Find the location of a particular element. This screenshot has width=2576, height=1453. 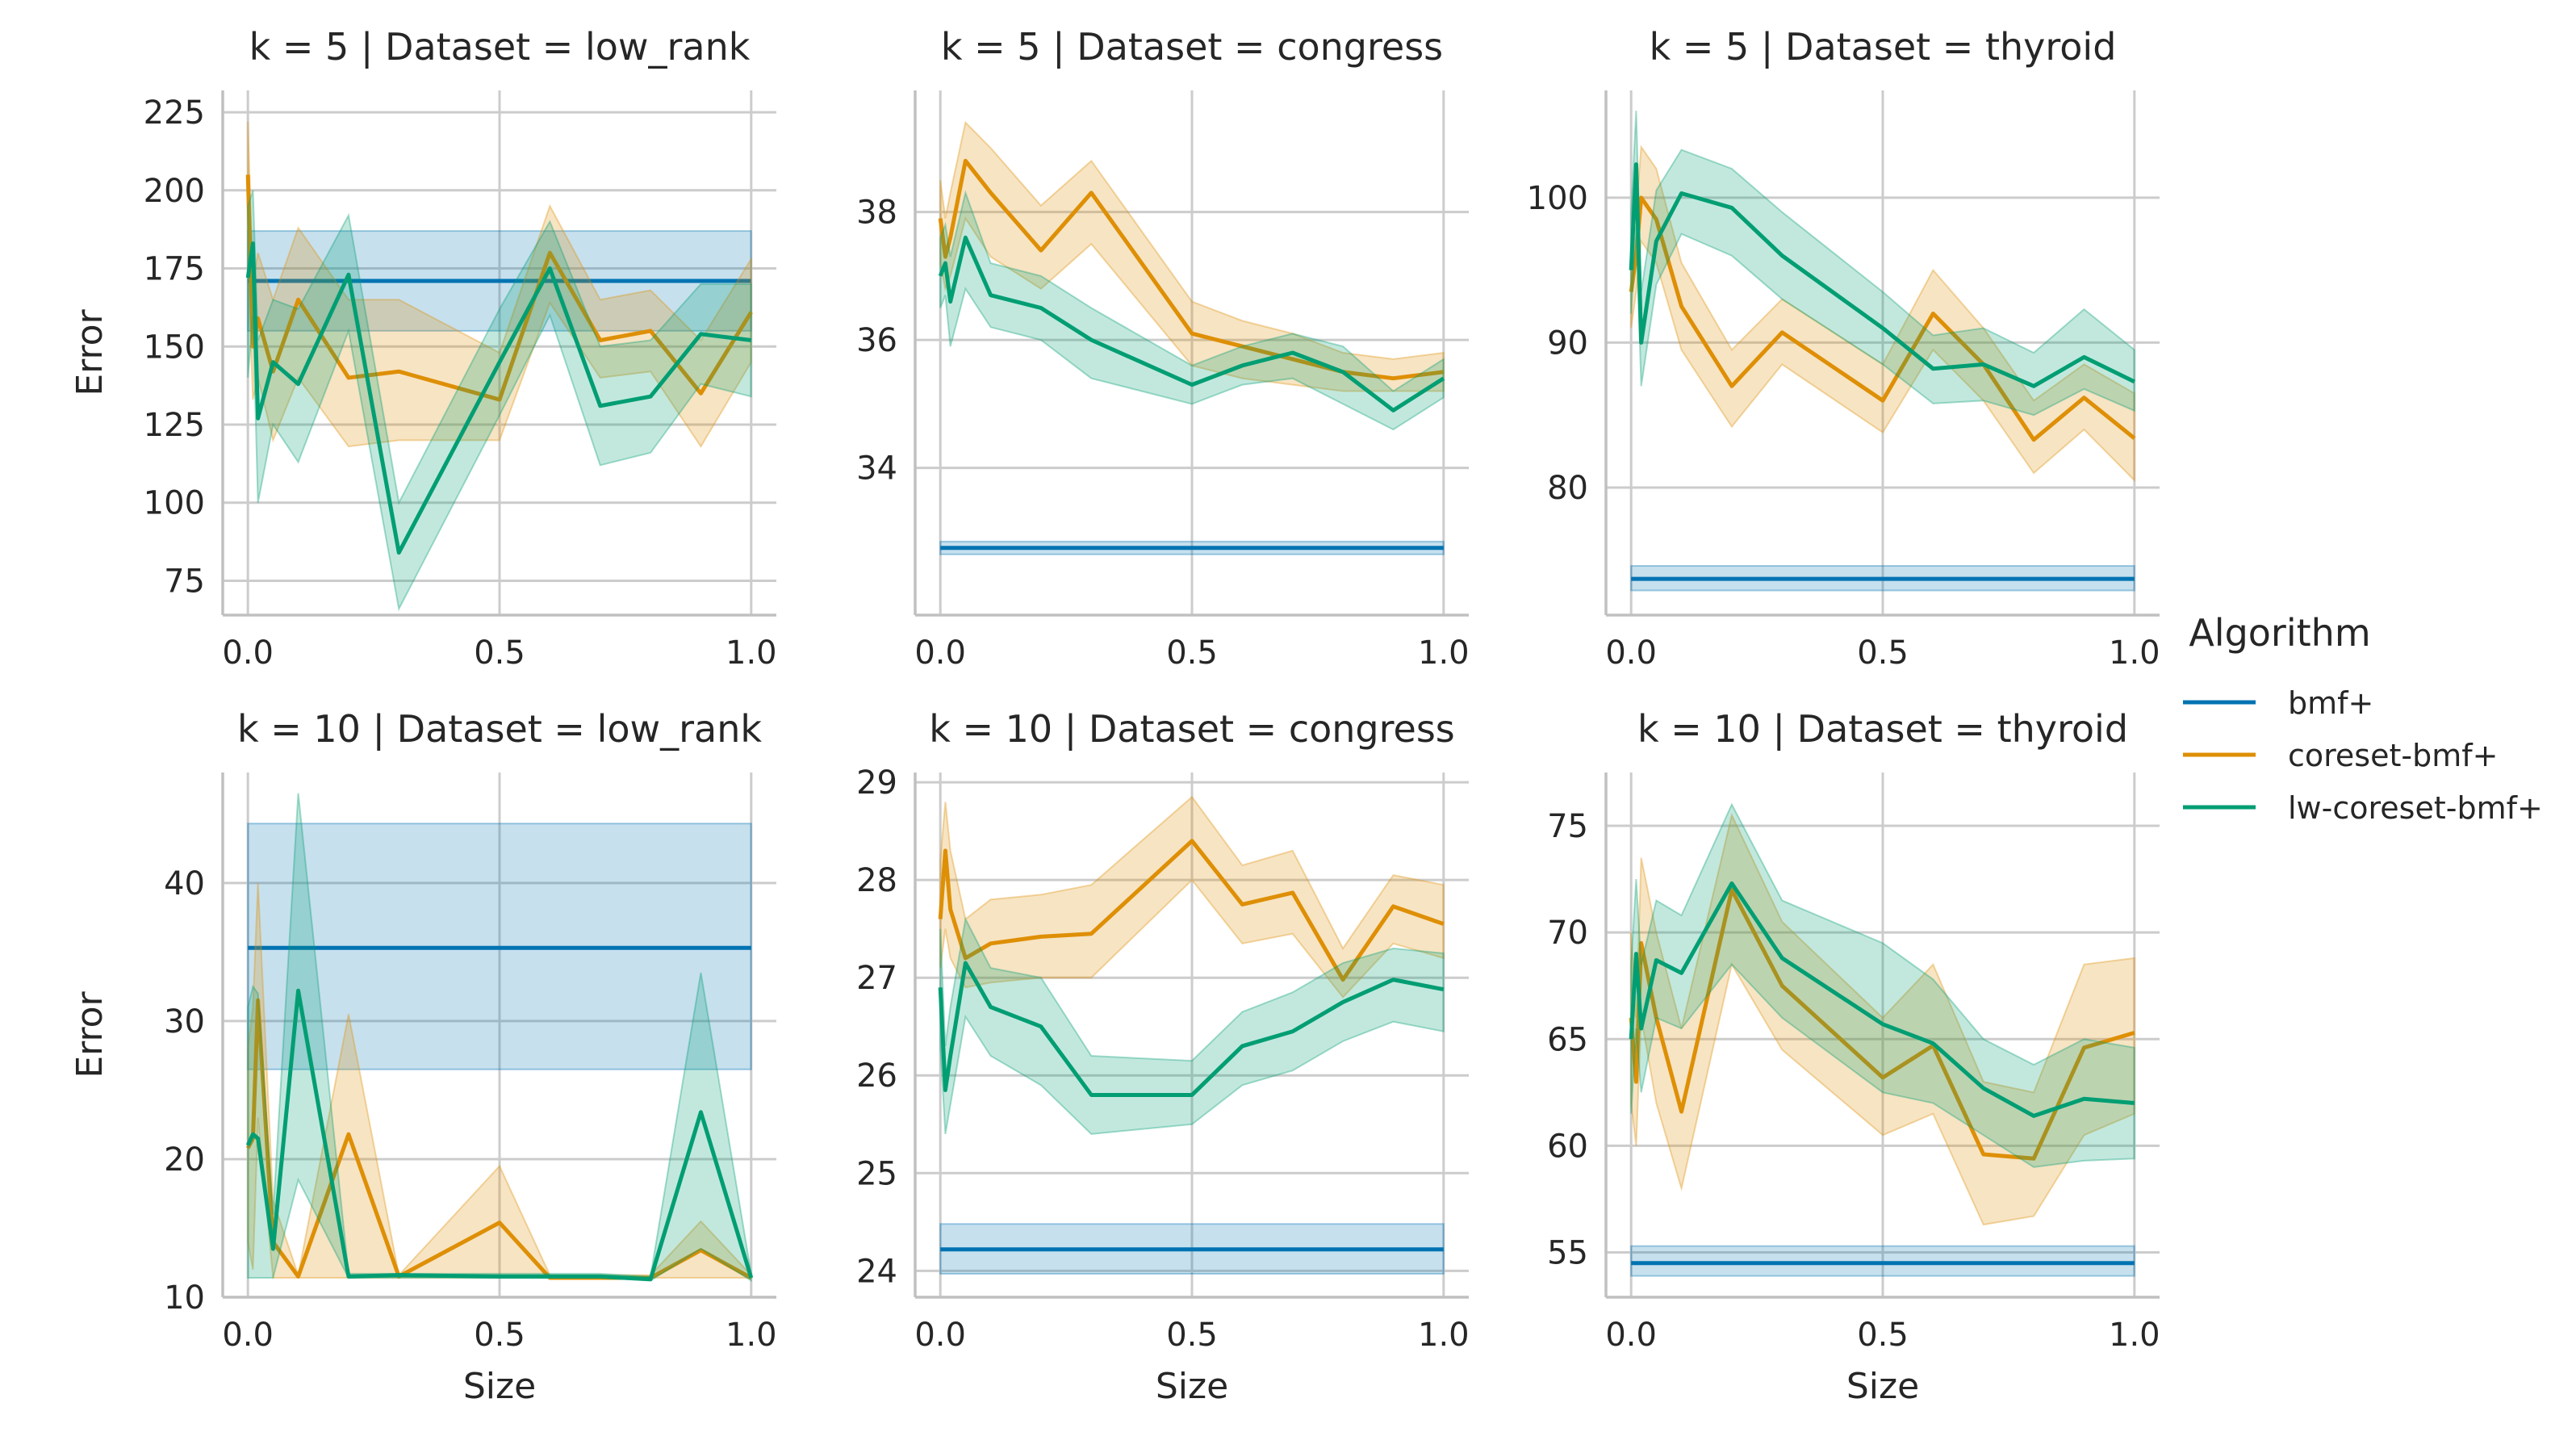

y-tick-label: 26 is located at coordinates (876, 1076).